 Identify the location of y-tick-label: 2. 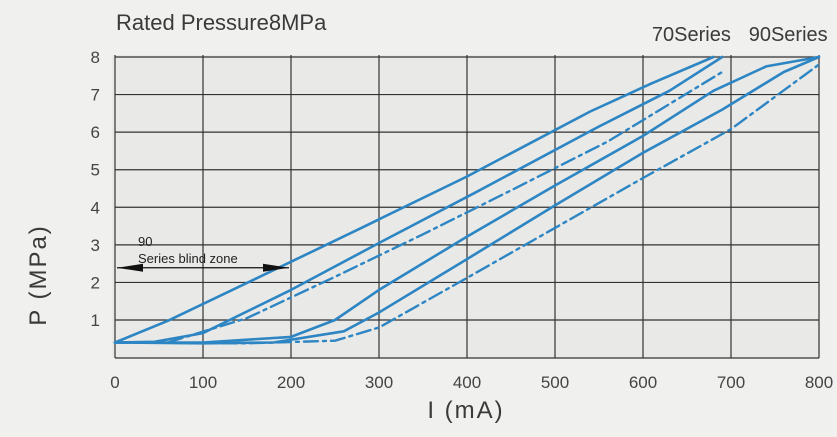
(95, 282).